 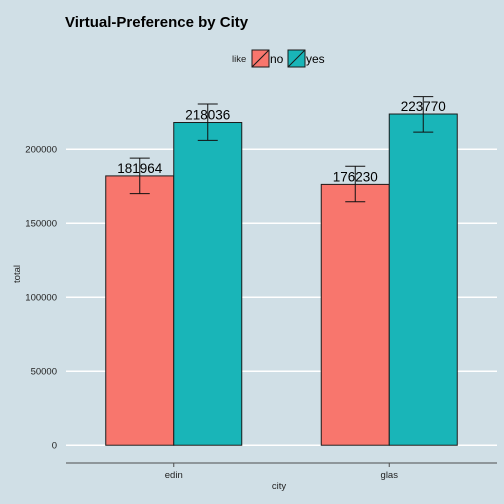 What do you see at coordinates (355, 314) in the screenshot?
I see `bar-no-glas` at bounding box center [355, 314].